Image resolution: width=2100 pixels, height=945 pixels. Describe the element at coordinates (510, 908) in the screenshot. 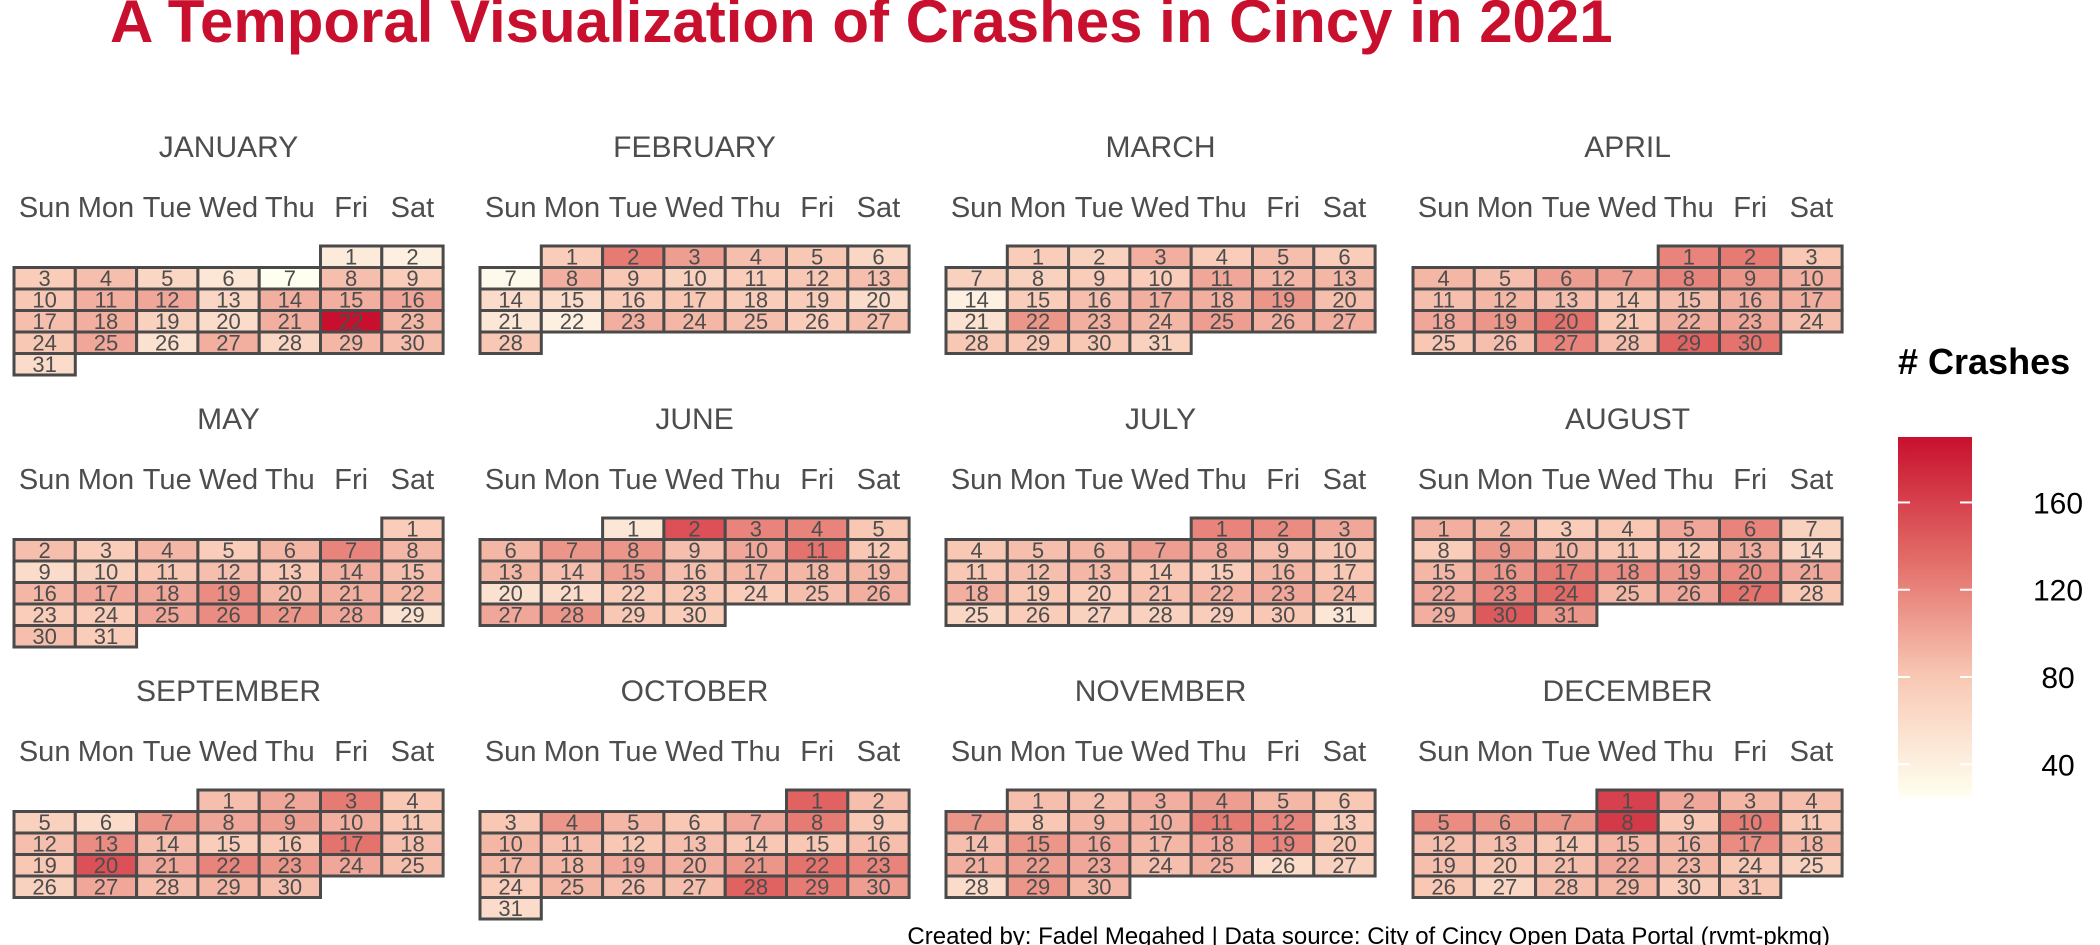

I see `day-number: 31` at that location.